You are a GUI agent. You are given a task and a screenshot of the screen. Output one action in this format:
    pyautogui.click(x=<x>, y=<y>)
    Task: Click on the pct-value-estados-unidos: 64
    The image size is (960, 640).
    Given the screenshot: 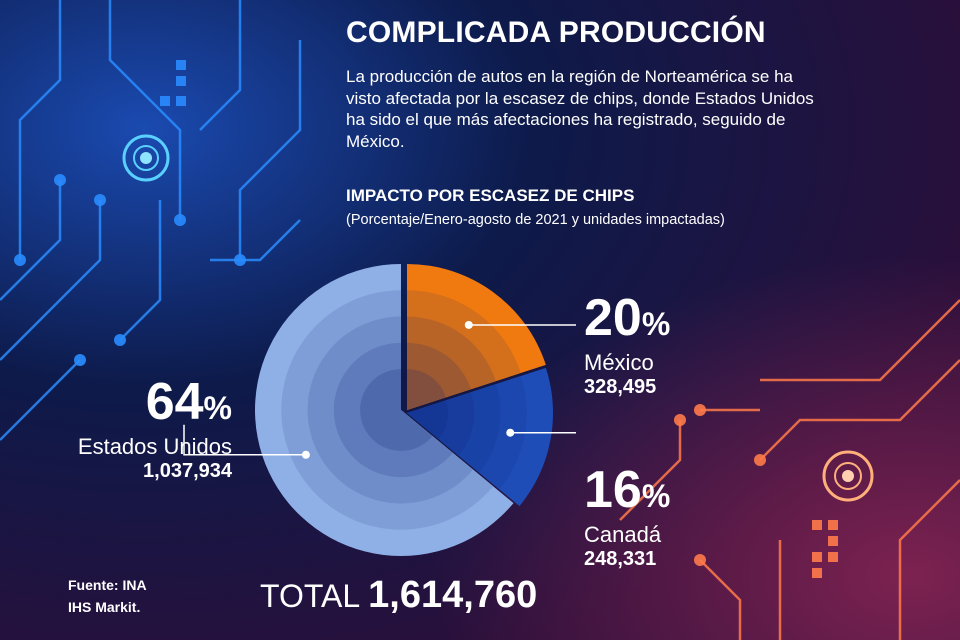 What is the action you would take?
    pyautogui.click(x=174, y=402)
    